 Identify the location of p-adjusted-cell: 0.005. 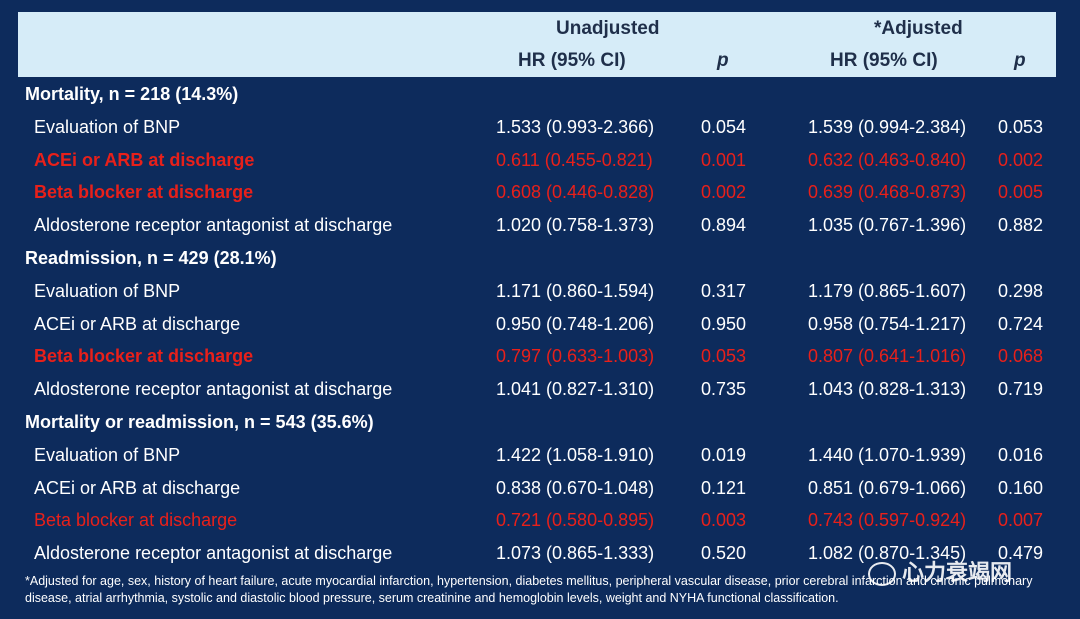
(1021, 192).